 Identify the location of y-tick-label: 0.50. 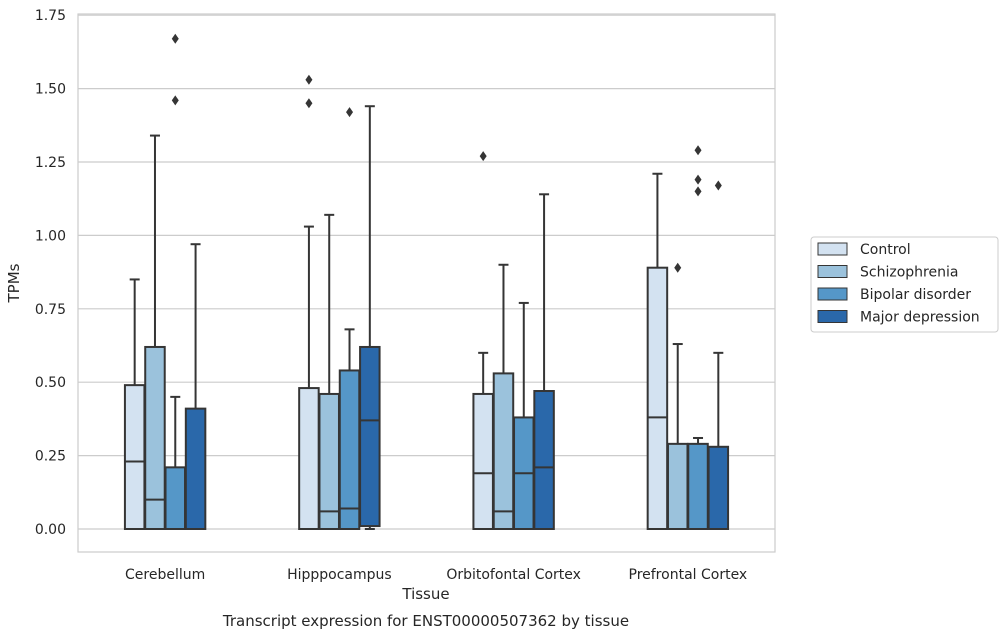
(50, 383).